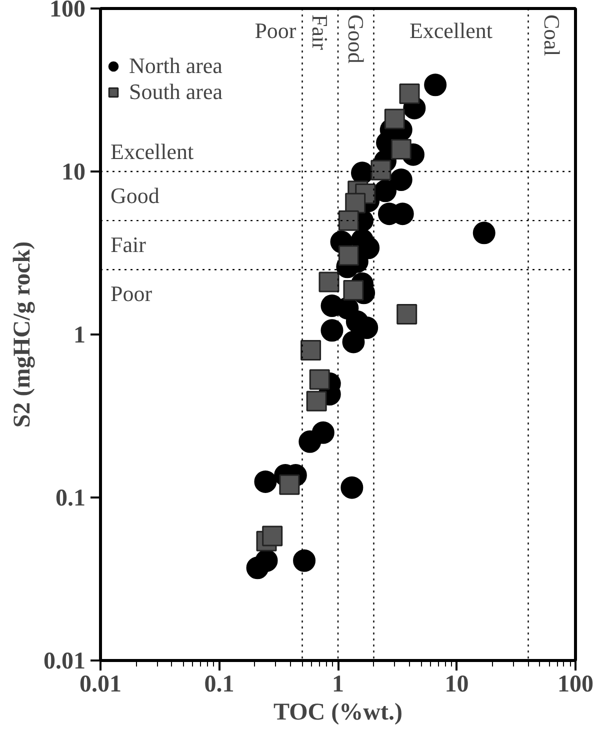 The width and height of the screenshot is (611, 737). What do you see at coordinates (551, 35) in the screenshot?
I see `annotation: Coal` at bounding box center [551, 35].